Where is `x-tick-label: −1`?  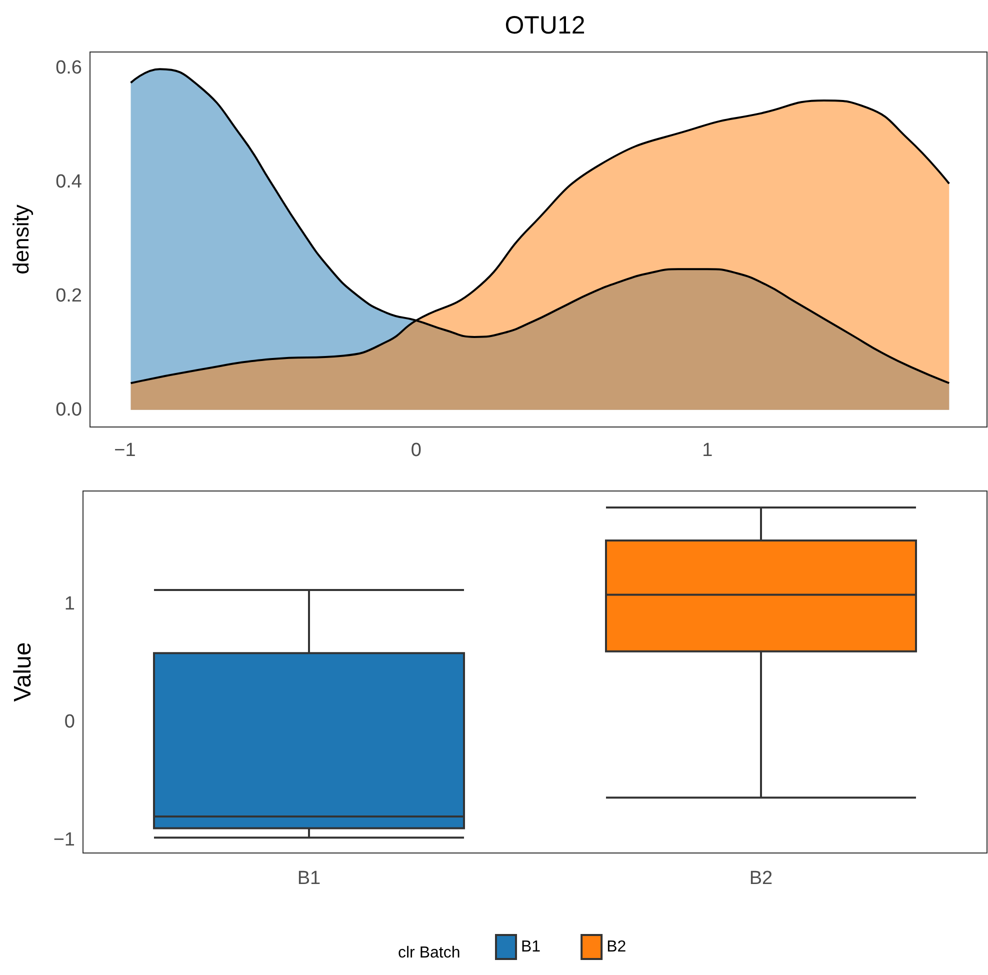 x-tick-label: −1 is located at coordinates (125, 450).